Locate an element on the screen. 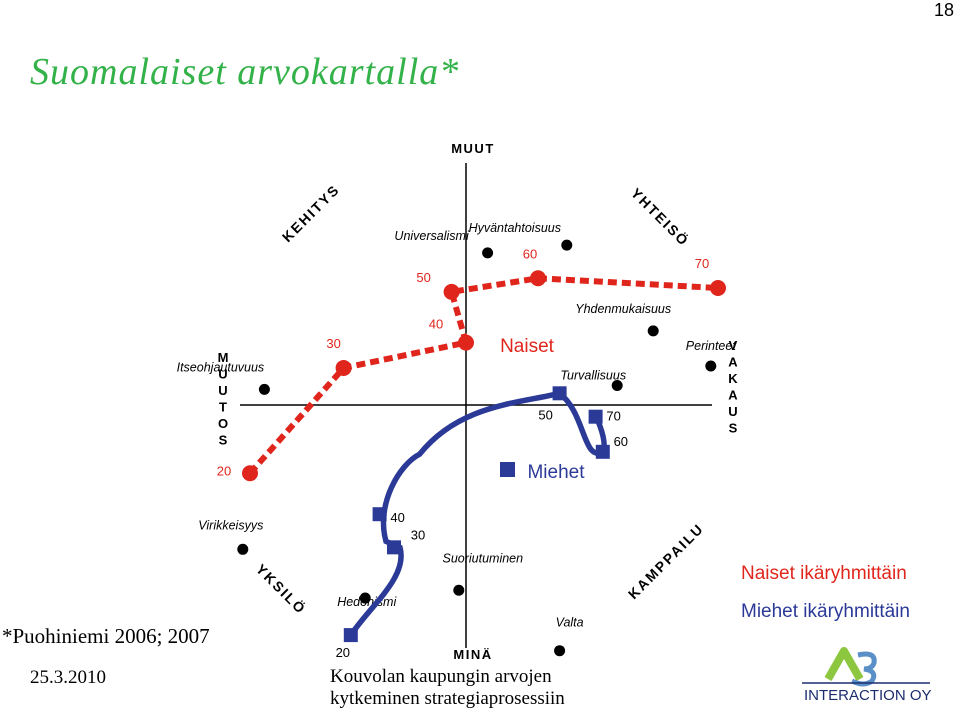  diagonal-kamppailu-label: KAMPPAILU is located at coordinates (666, 561).